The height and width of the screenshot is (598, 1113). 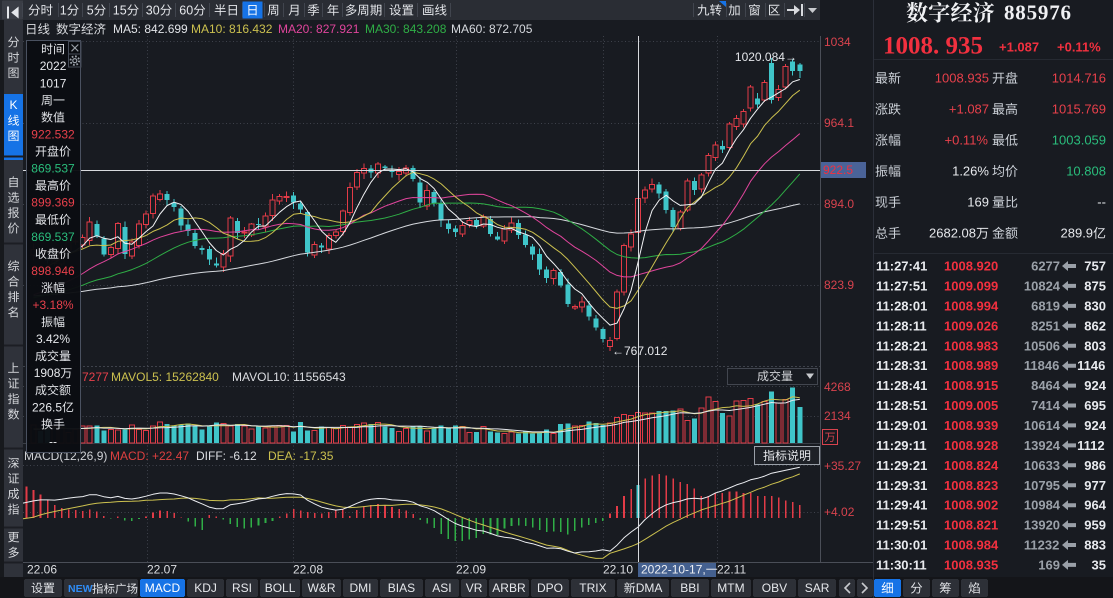 I want to click on svg-text: 8464, so click(x=1046, y=385).